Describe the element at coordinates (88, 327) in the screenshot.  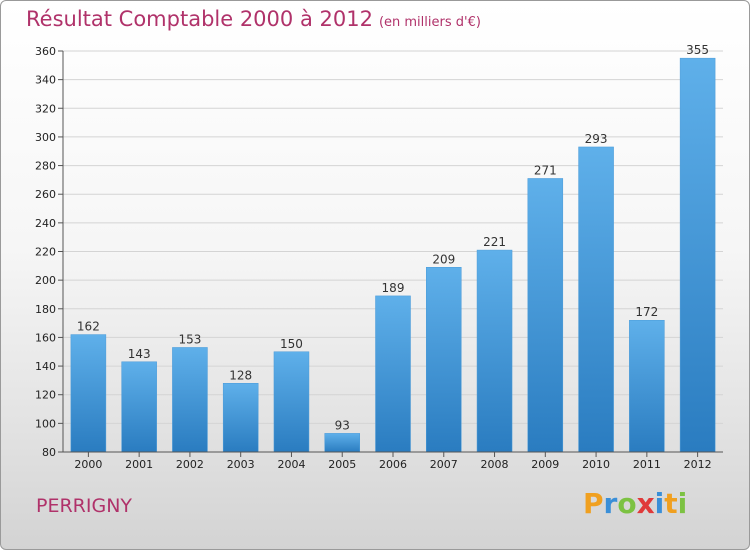
I see `data-label-2000: 162` at that location.